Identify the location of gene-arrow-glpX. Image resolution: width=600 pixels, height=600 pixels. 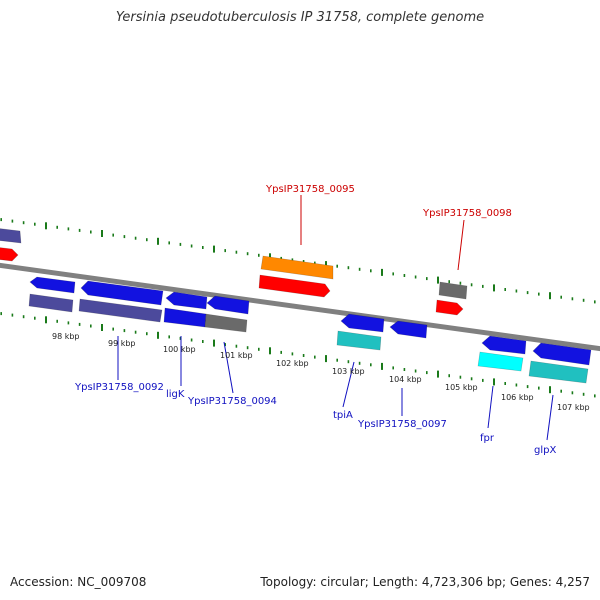
(562, 354).